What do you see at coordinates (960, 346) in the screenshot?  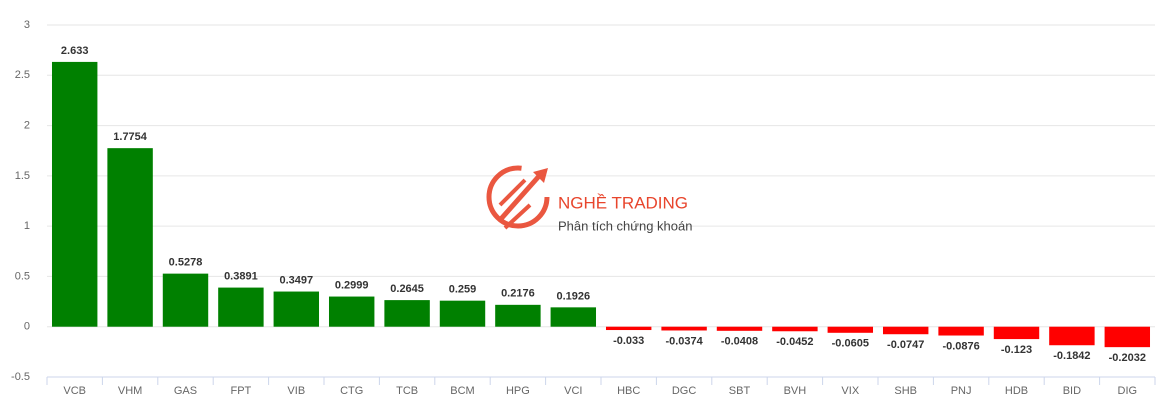 I see `value-label: -0.0876` at bounding box center [960, 346].